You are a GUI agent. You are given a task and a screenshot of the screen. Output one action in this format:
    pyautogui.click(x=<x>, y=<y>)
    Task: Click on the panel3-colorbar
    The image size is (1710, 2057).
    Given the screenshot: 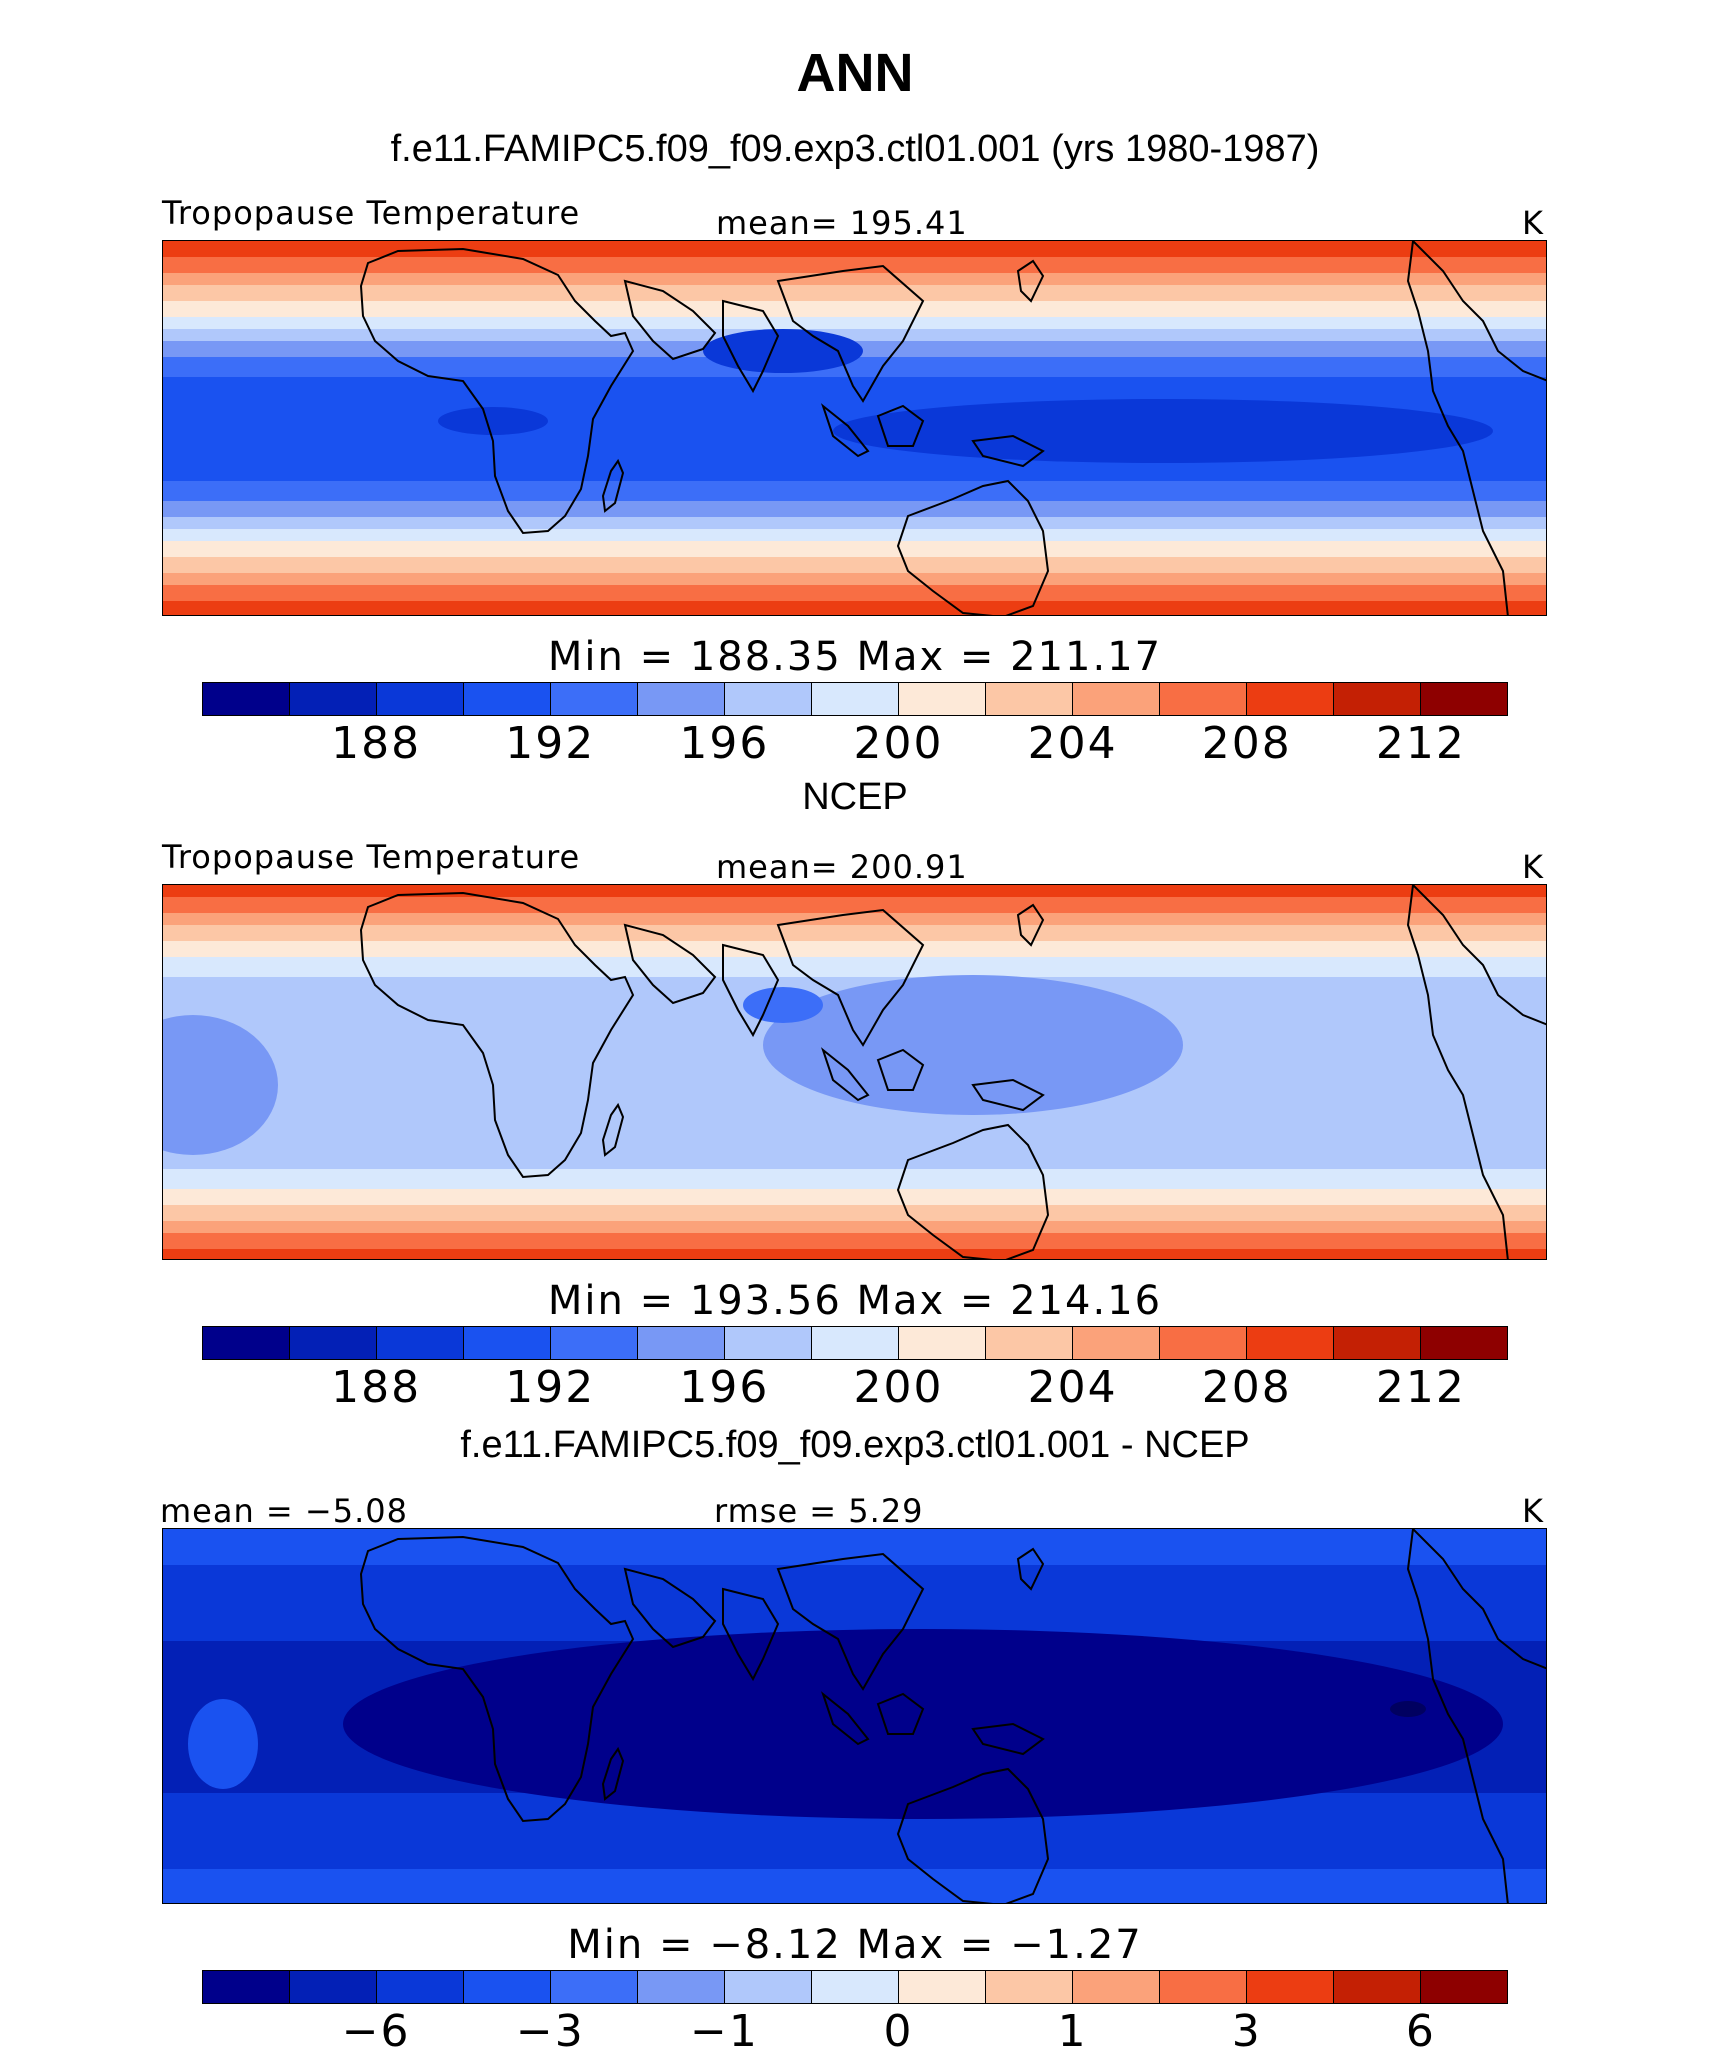 What is the action you would take?
    pyautogui.click(x=855, y=1987)
    